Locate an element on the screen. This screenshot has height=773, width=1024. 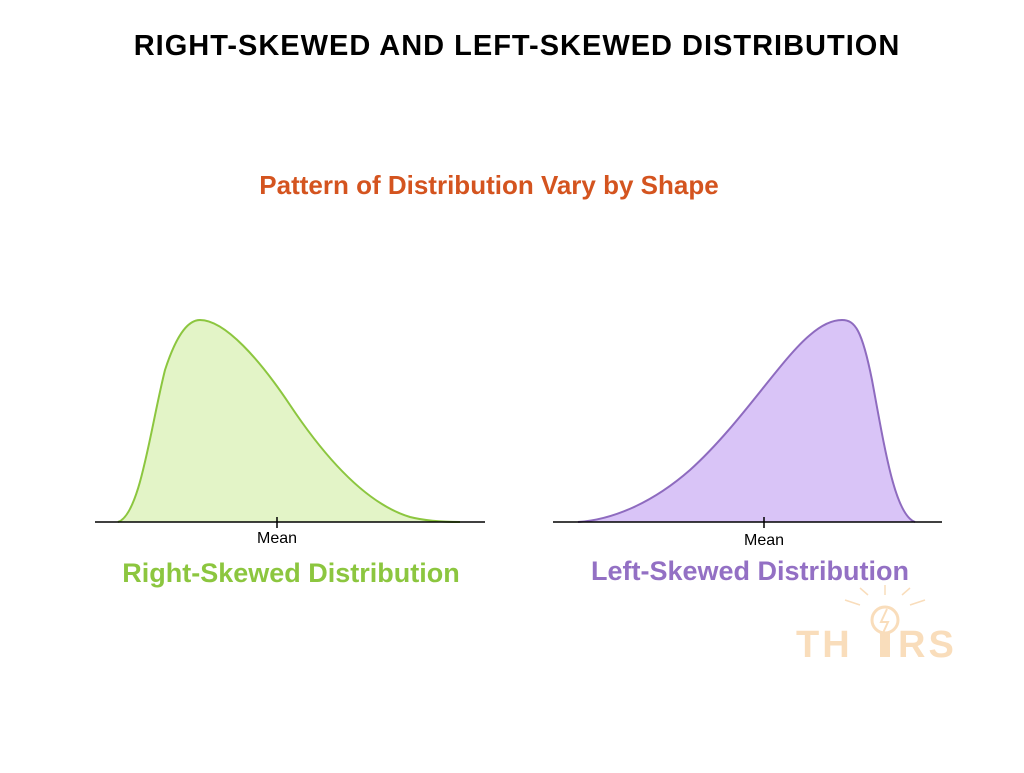
caption: Left-Skewed Distribution is located at coordinates (750, 571).